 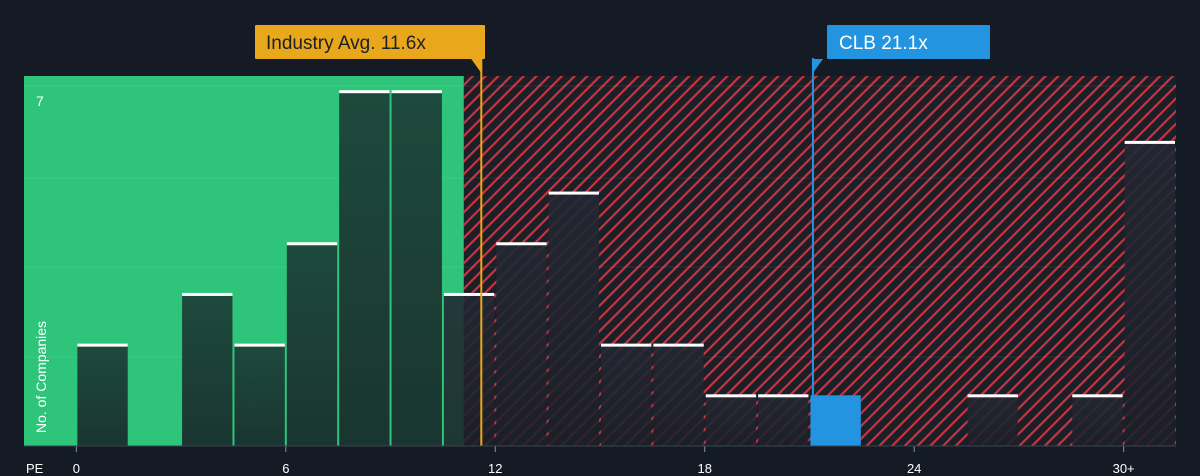 What do you see at coordinates (285, 468) in the screenshot?
I see `x-tick-label-1: 6` at bounding box center [285, 468].